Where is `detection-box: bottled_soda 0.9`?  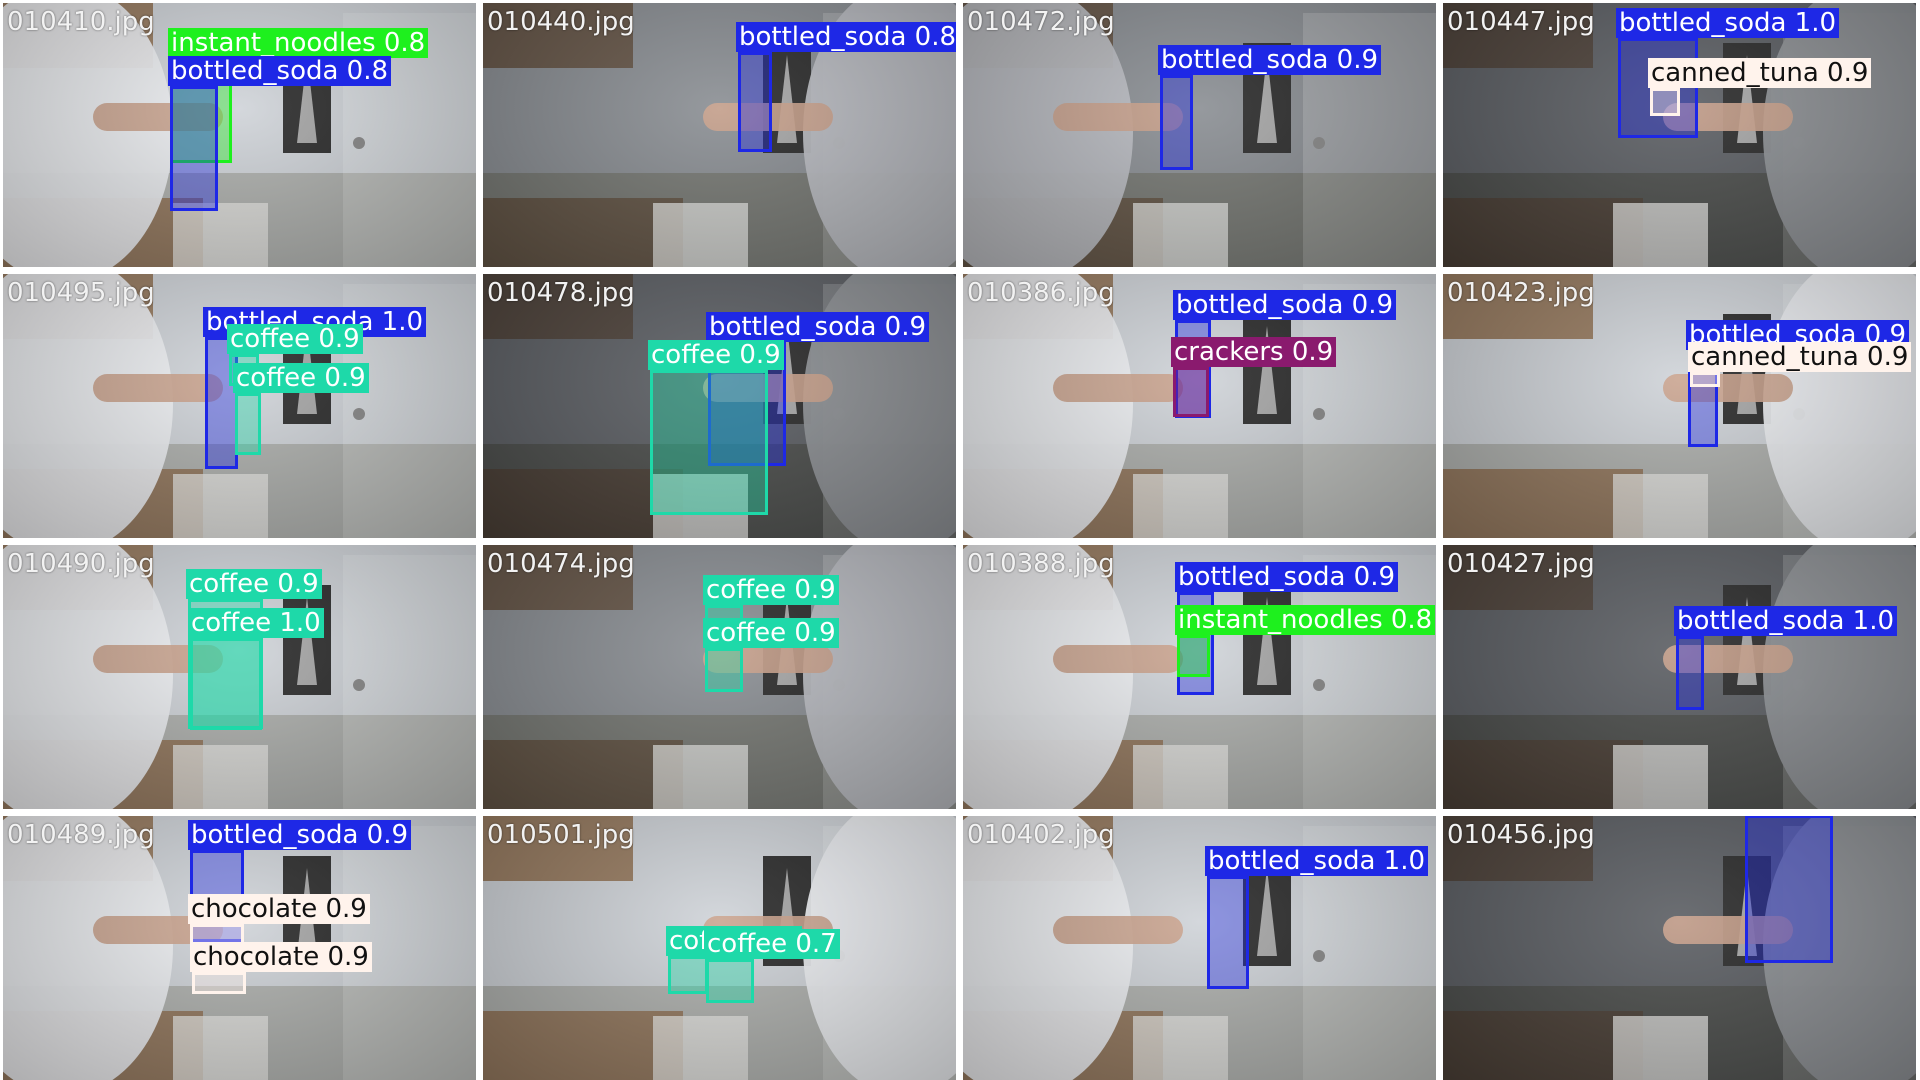
detection-box: bottled_soda 0.9 is located at coordinates (1270, 107).